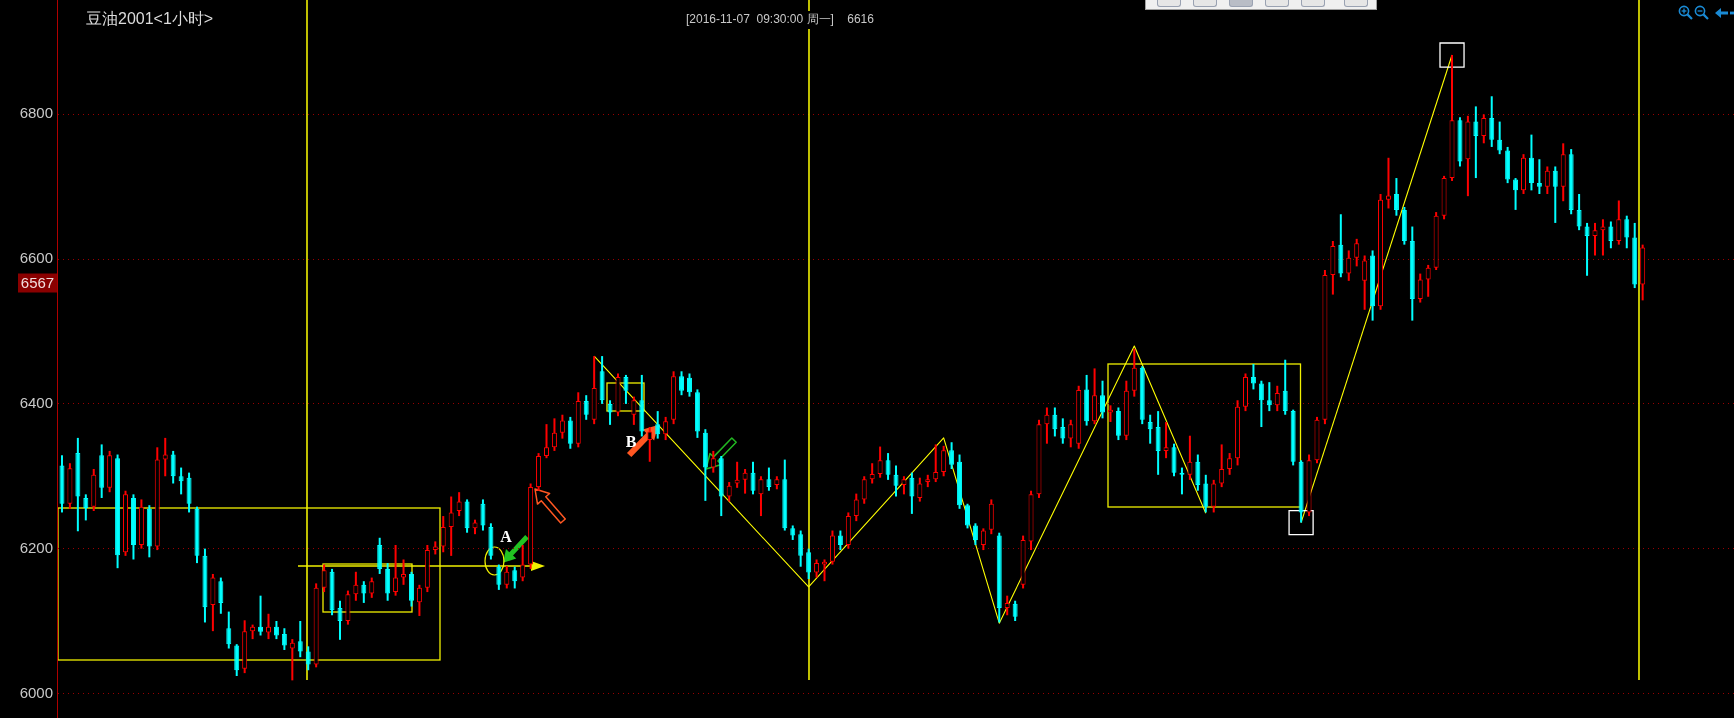 The width and height of the screenshot is (1734, 718). I want to click on y-tick-label: 6600, so click(36, 258).